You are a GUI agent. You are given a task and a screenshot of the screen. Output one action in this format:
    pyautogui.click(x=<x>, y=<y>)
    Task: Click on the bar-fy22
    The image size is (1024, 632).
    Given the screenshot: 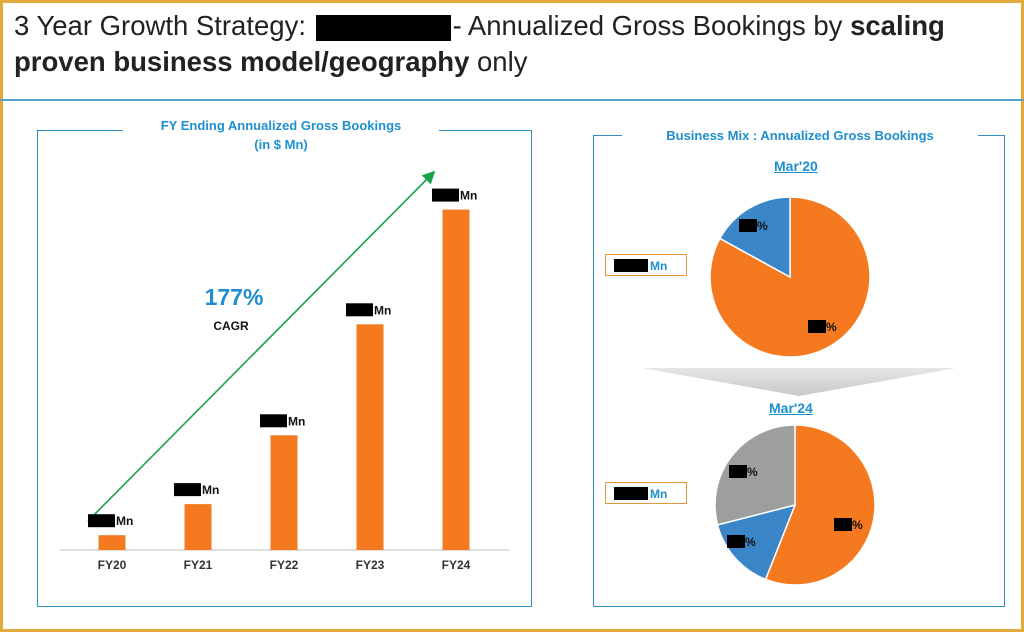 What is the action you would take?
    pyautogui.click(x=284, y=492)
    